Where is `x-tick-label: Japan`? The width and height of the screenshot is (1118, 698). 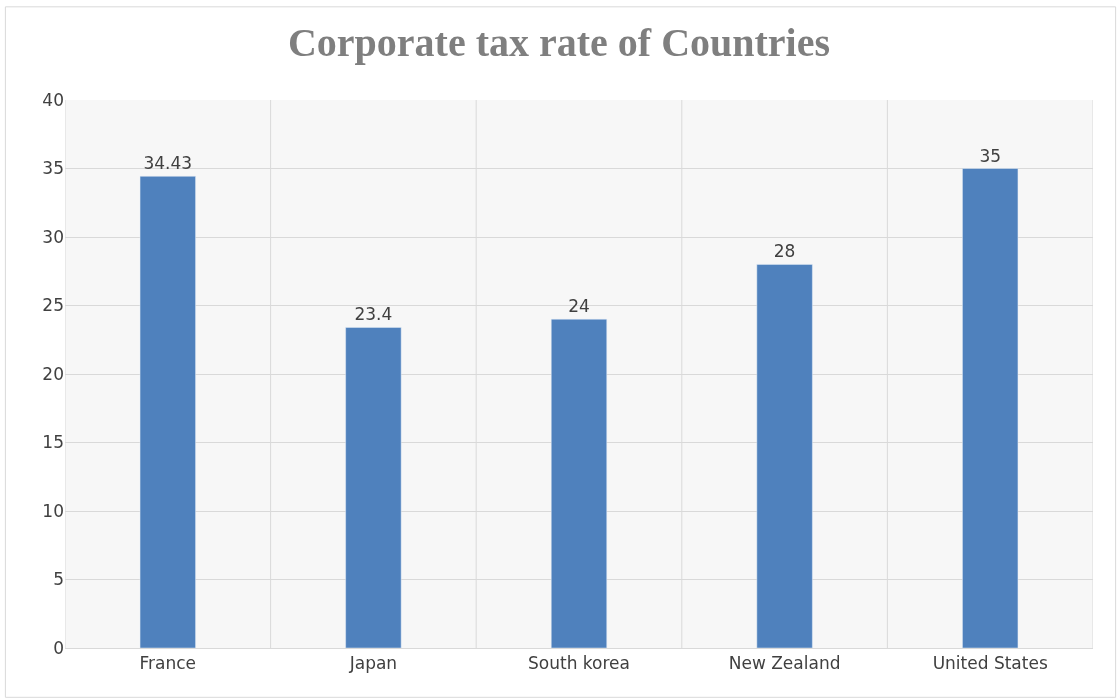 x-tick-label: Japan is located at coordinates (373, 663).